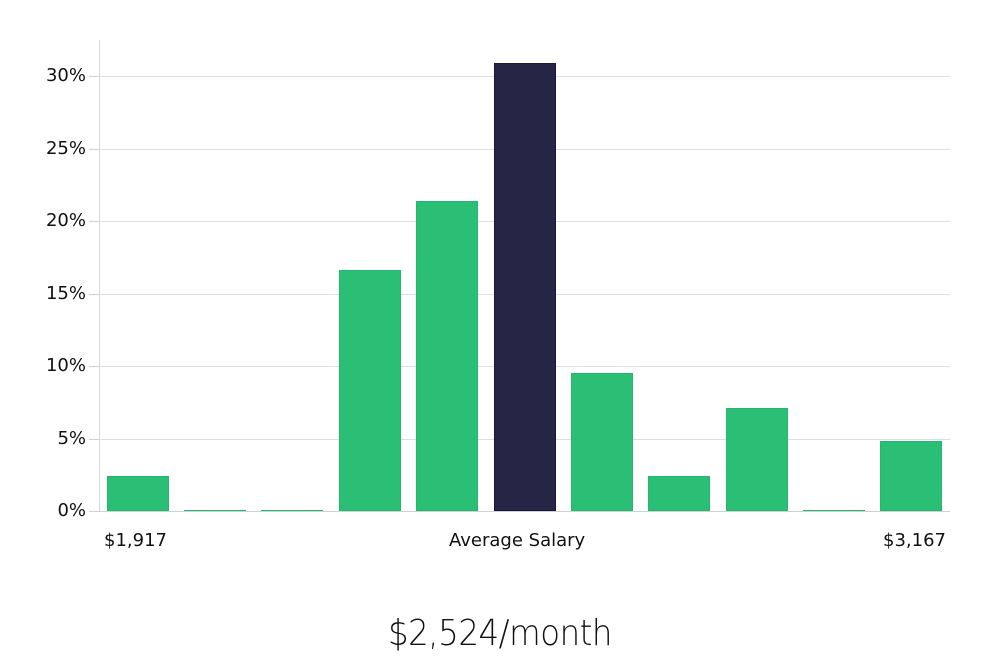  Describe the element at coordinates (524, 286) in the screenshot. I see `highlighted-bar` at that location.